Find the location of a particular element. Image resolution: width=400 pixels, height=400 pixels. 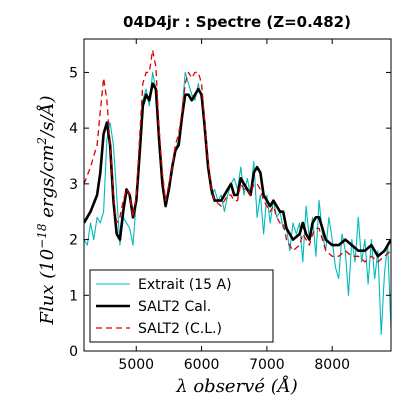

legend: Extrait (15 A) SALT2 Cal. SALT2 (C.L.) is located at coordinates (181, 306).